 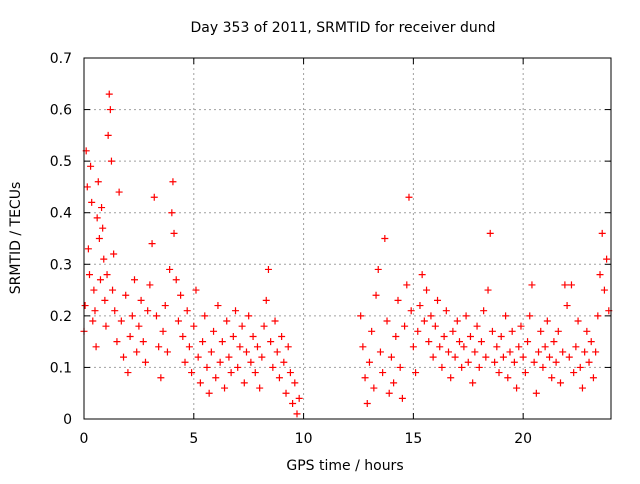 What do you see at coordinates (61, 214) in the screenshot?
I see `y-tick-label: 0.4` at bounding box center [61, 214].